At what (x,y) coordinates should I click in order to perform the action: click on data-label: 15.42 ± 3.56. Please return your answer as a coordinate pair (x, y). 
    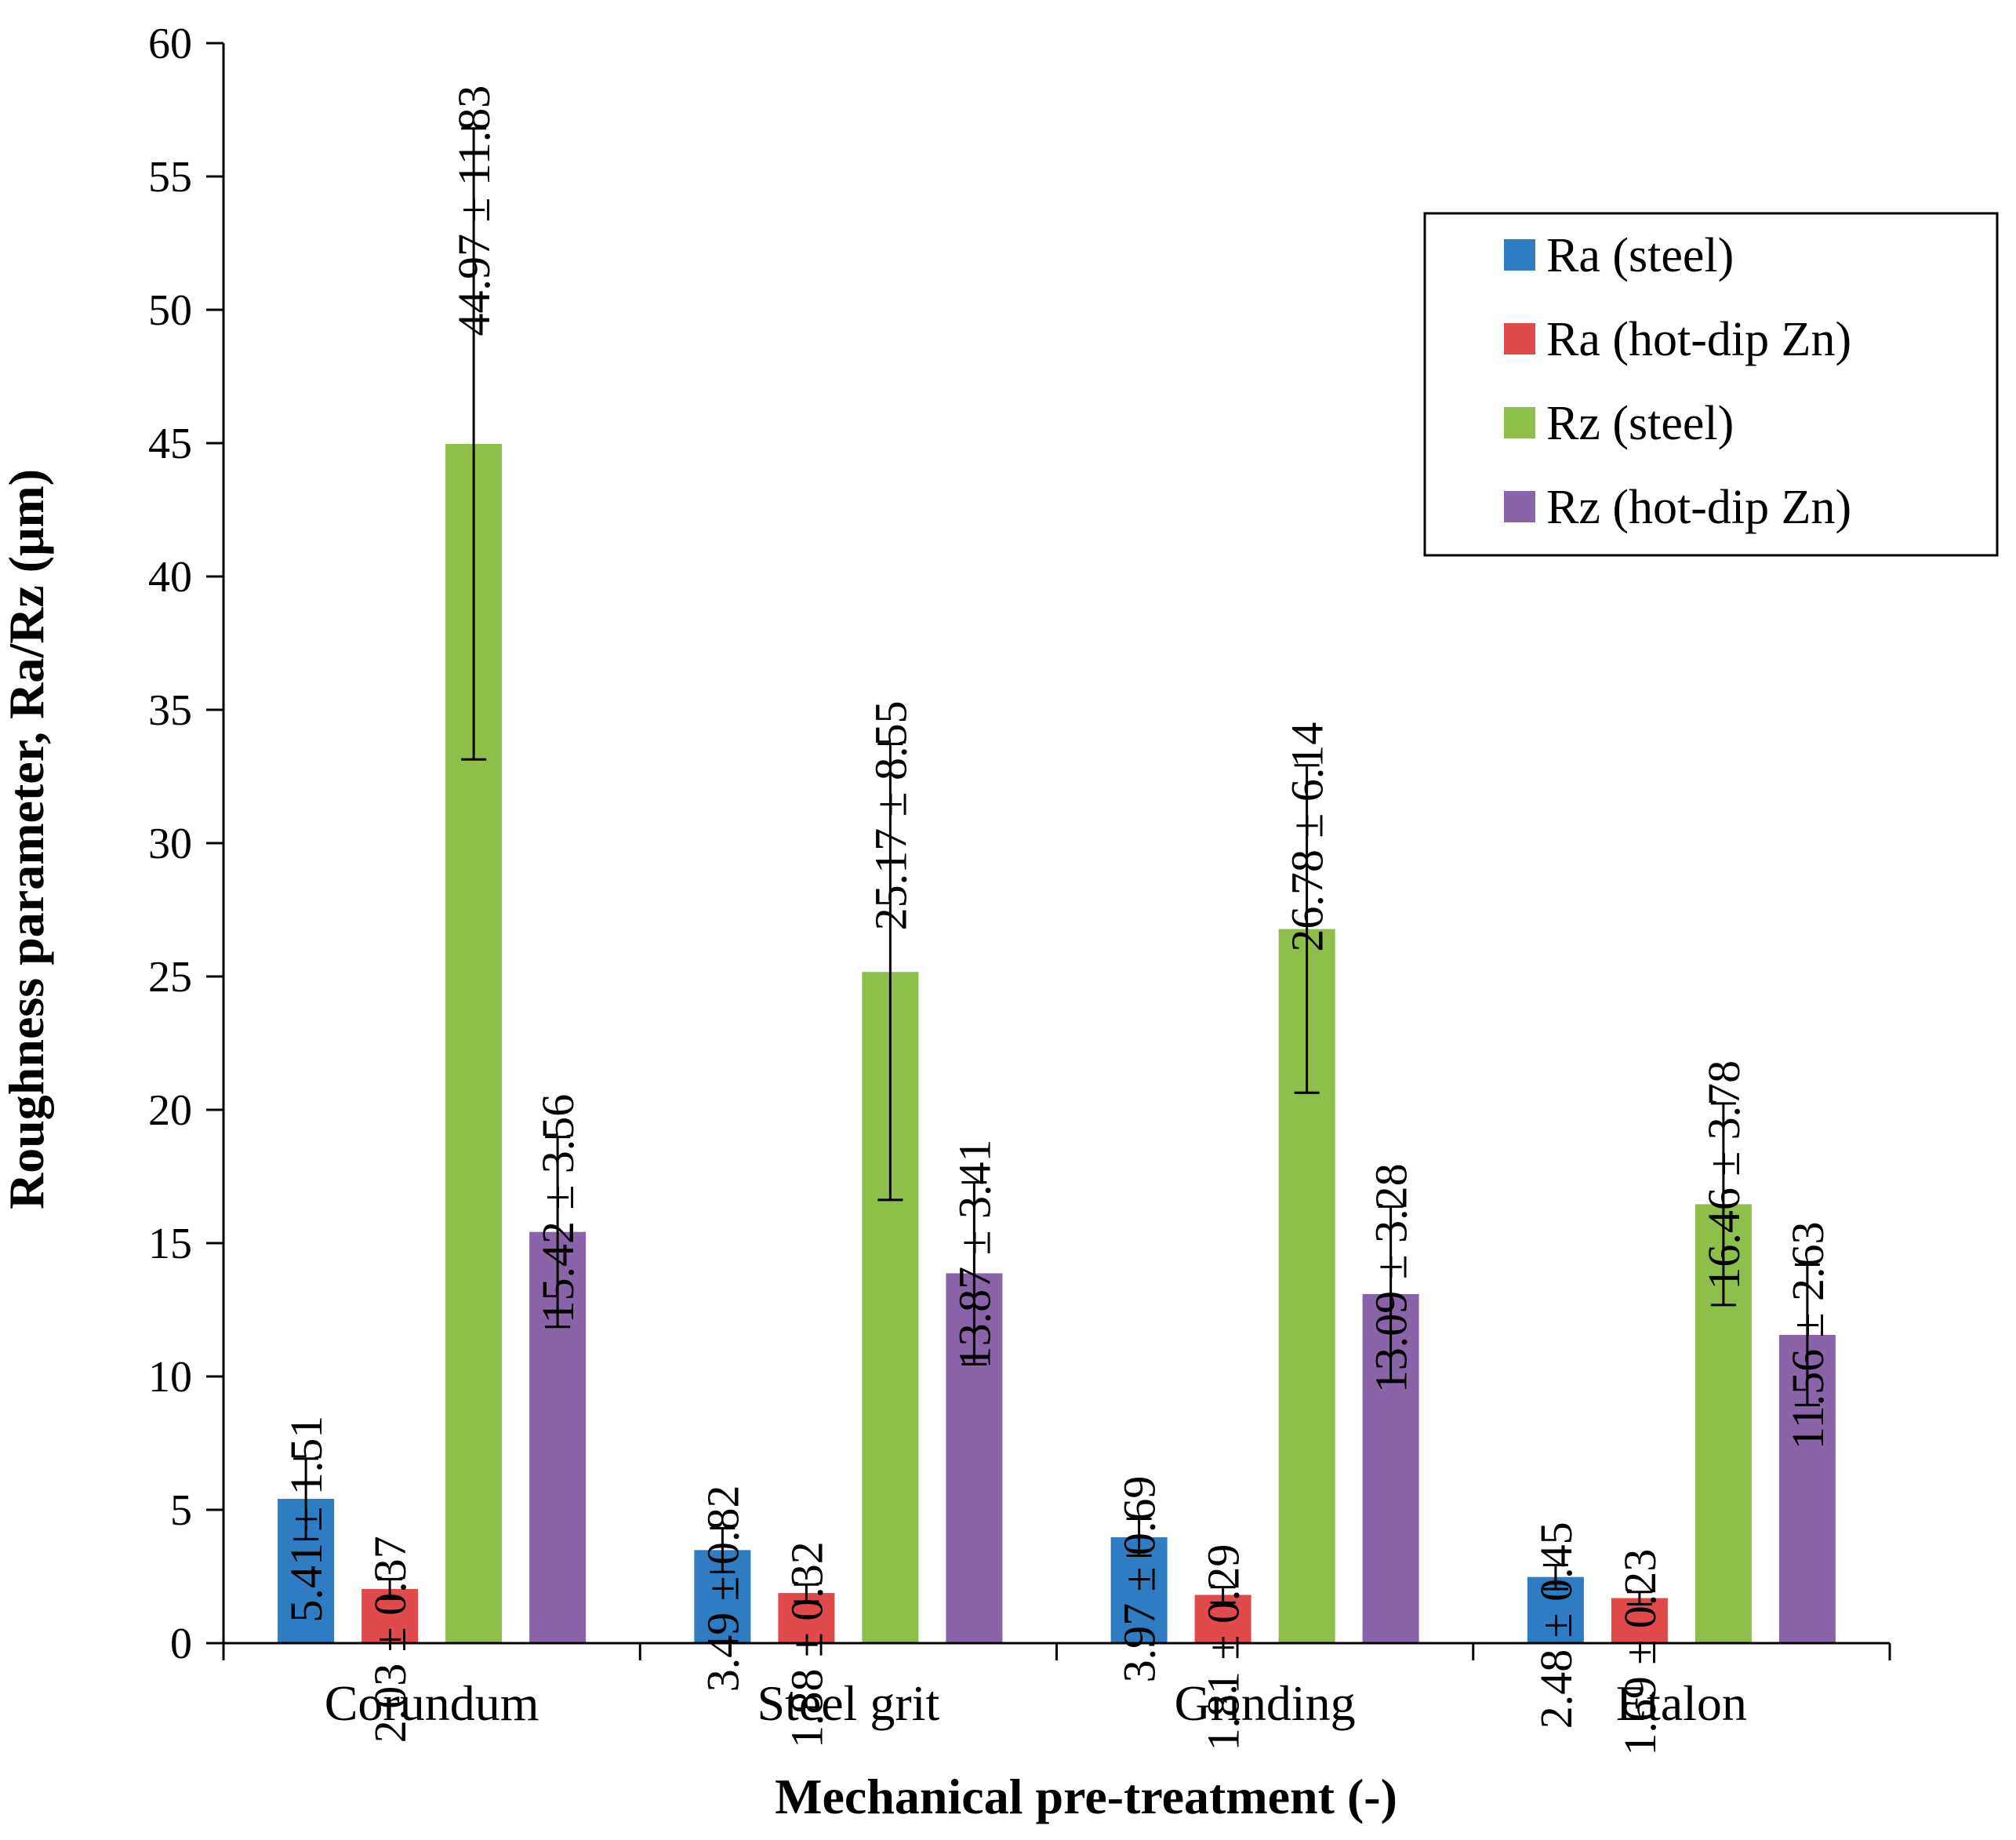
    Looking at the image, I should click on (557, 1209).